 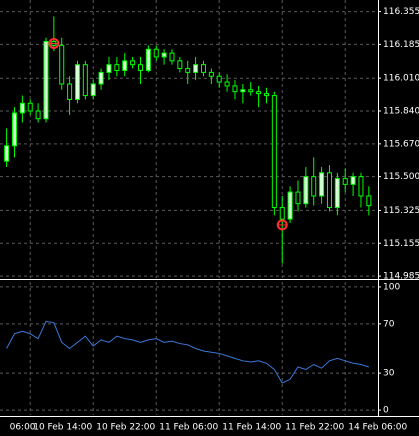 I want to click on y-tick-label: 70, so click(x=389, y=324).